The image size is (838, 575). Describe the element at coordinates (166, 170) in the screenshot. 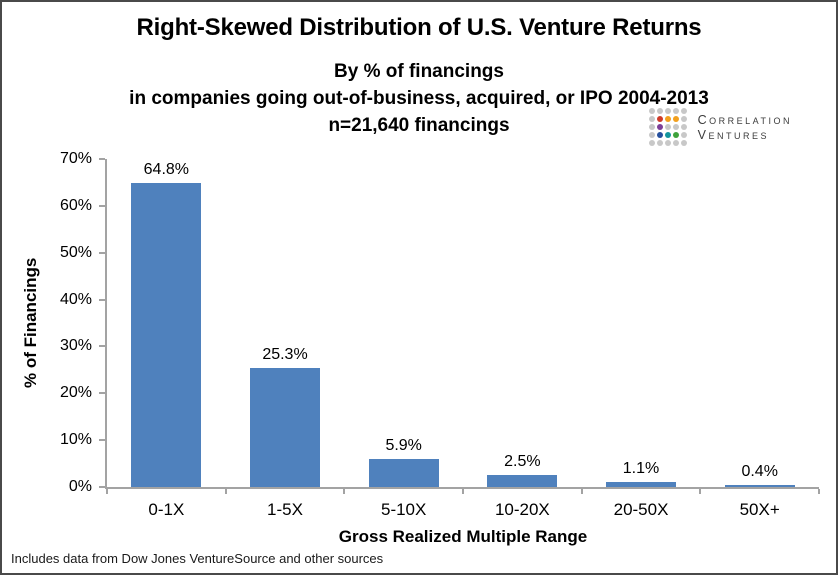

I see `bar-value-label: 64.8%` at that location.